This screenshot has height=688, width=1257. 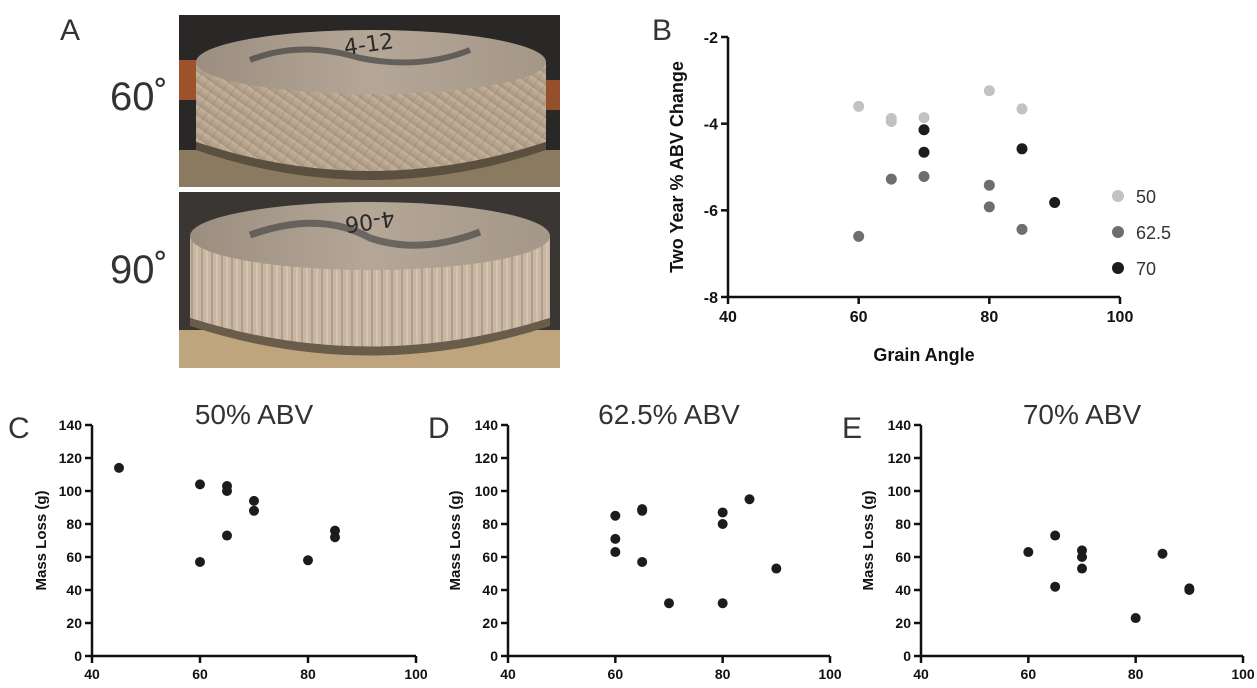 What do you see at coordinates (900, 458) in the screenshot?
I see `y-tick-label-e: 120` at bounding box center [900, 458].